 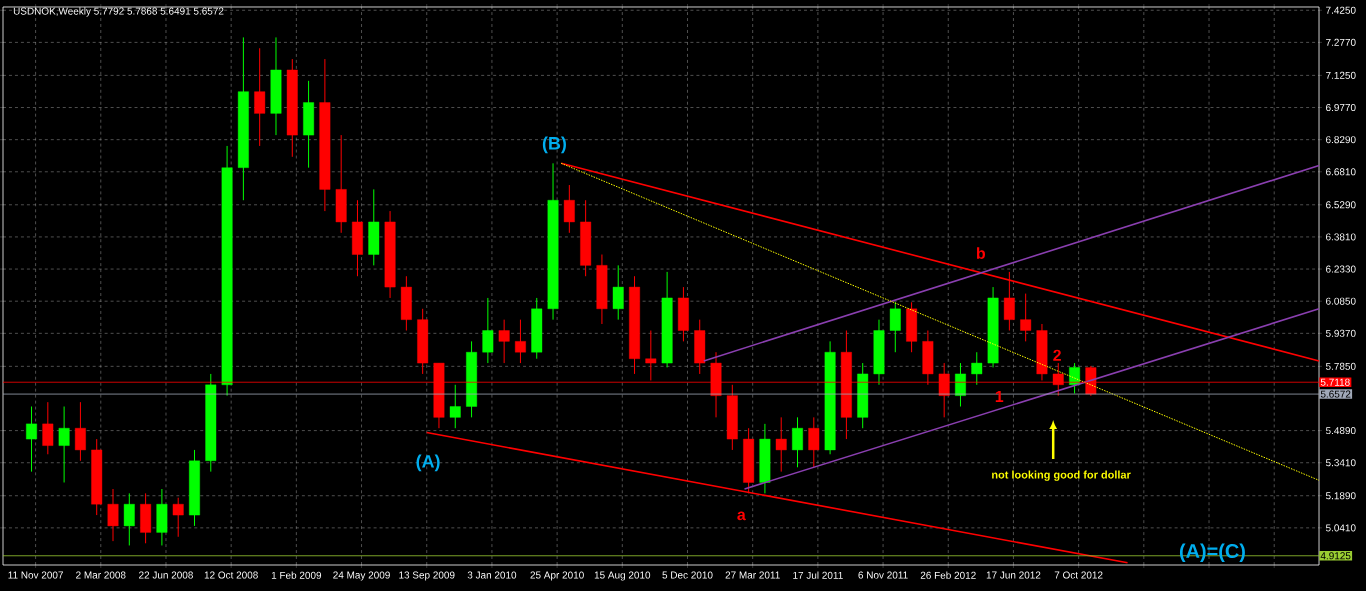 What do you see at coordinates (492, 575) in the screenshot?
I see `x-tick-label: 3 Jan 2010` at bounding box center [492, 575].